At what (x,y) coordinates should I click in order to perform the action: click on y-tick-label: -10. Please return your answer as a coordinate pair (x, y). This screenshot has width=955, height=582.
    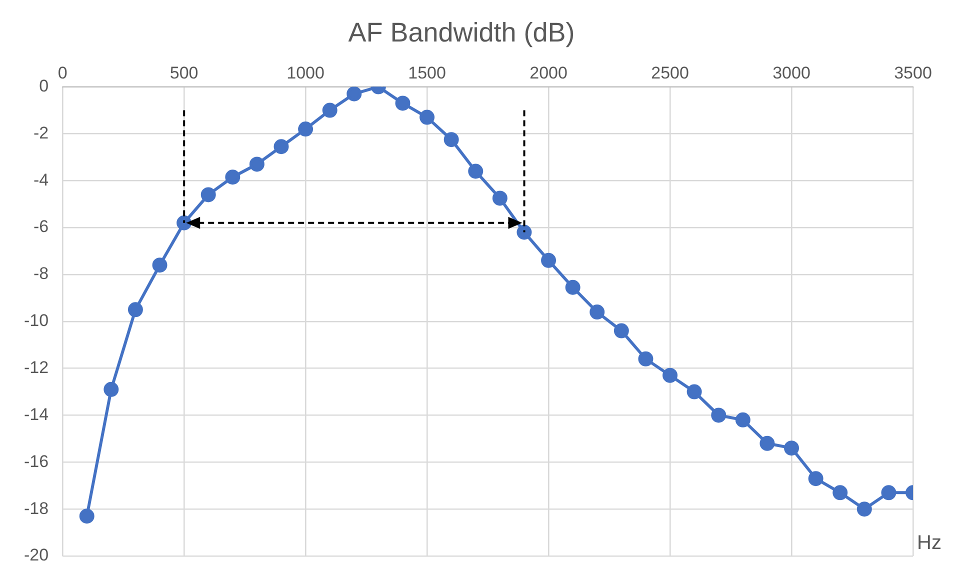
    Looking at the image, I should click on (36, 320).